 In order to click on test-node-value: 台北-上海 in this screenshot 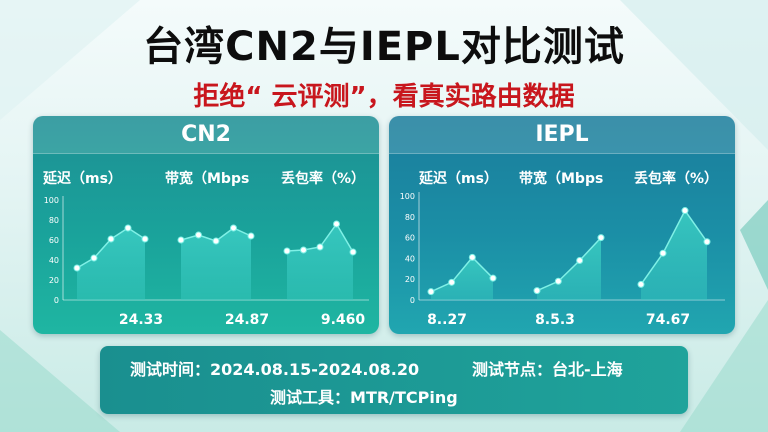, I will do `click(587, 369)`.